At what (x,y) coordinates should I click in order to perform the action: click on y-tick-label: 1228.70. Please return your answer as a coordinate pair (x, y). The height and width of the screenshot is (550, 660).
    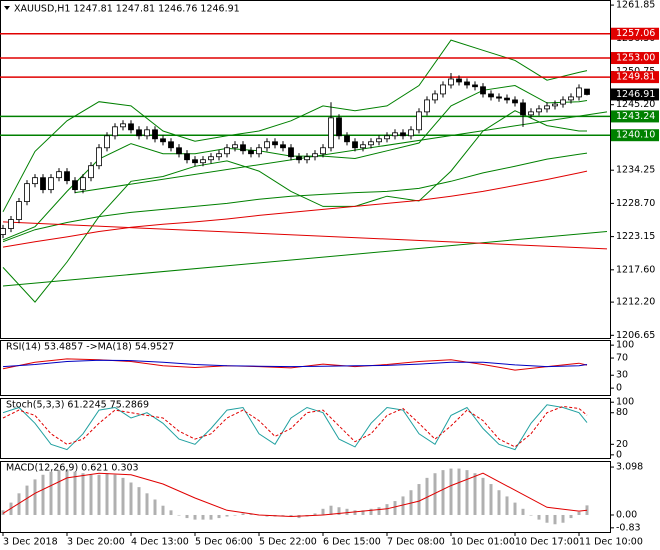
    Looking at the image, I should click on (635, 203).